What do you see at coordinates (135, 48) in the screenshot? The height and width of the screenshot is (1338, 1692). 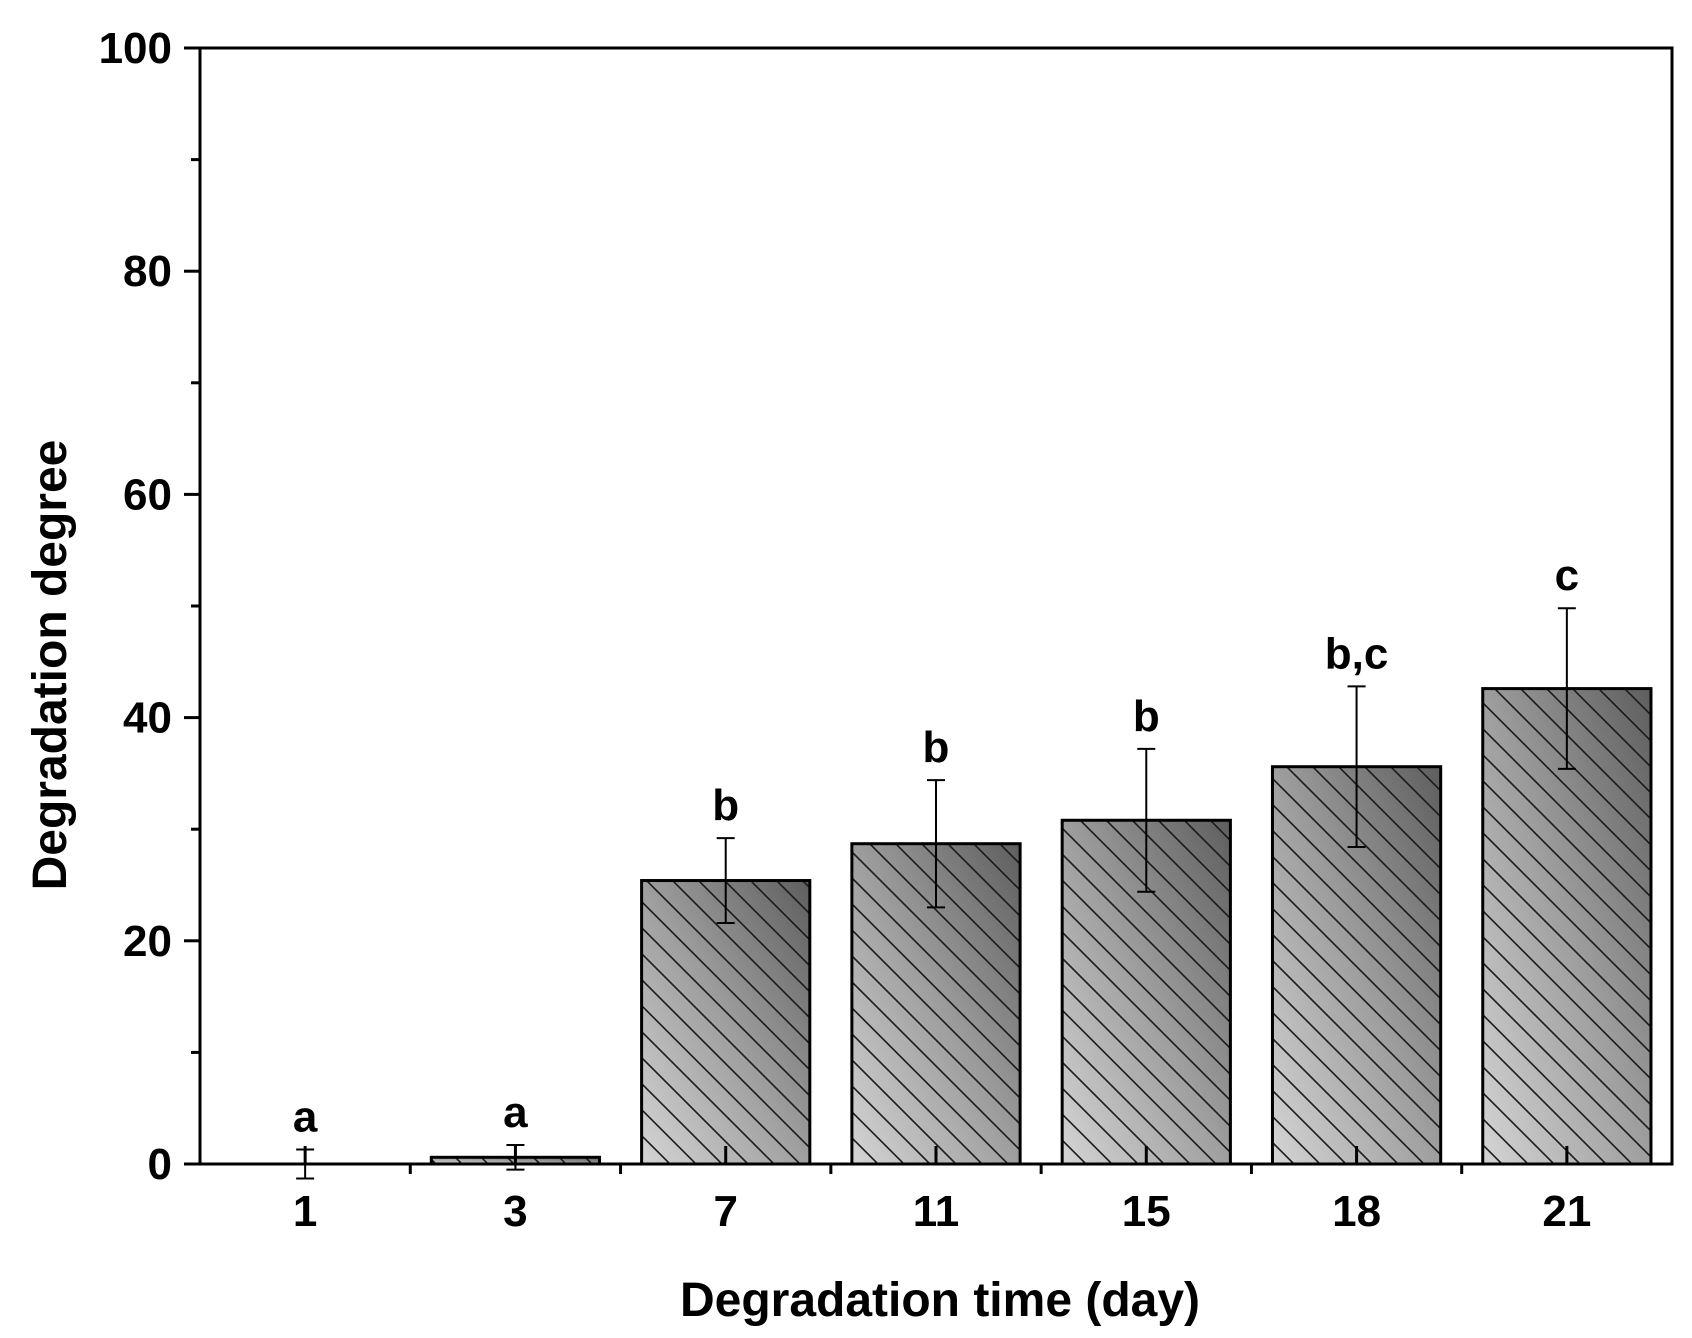 I see `y-tick-label-100: 100` at bounding box center [135, 48].